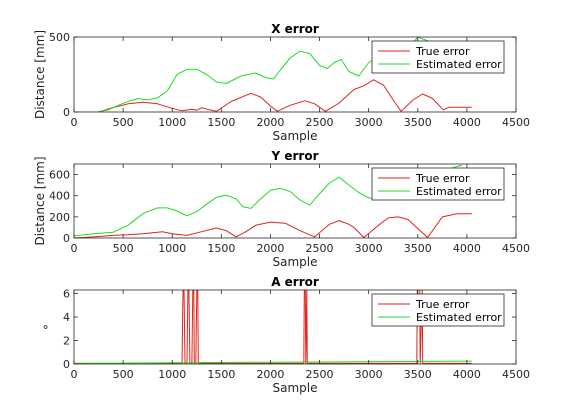  What do you see at coordinates (59, 217) in the screenshot?
I see `y-tick-label: 200` at bounding box center [59, 217].